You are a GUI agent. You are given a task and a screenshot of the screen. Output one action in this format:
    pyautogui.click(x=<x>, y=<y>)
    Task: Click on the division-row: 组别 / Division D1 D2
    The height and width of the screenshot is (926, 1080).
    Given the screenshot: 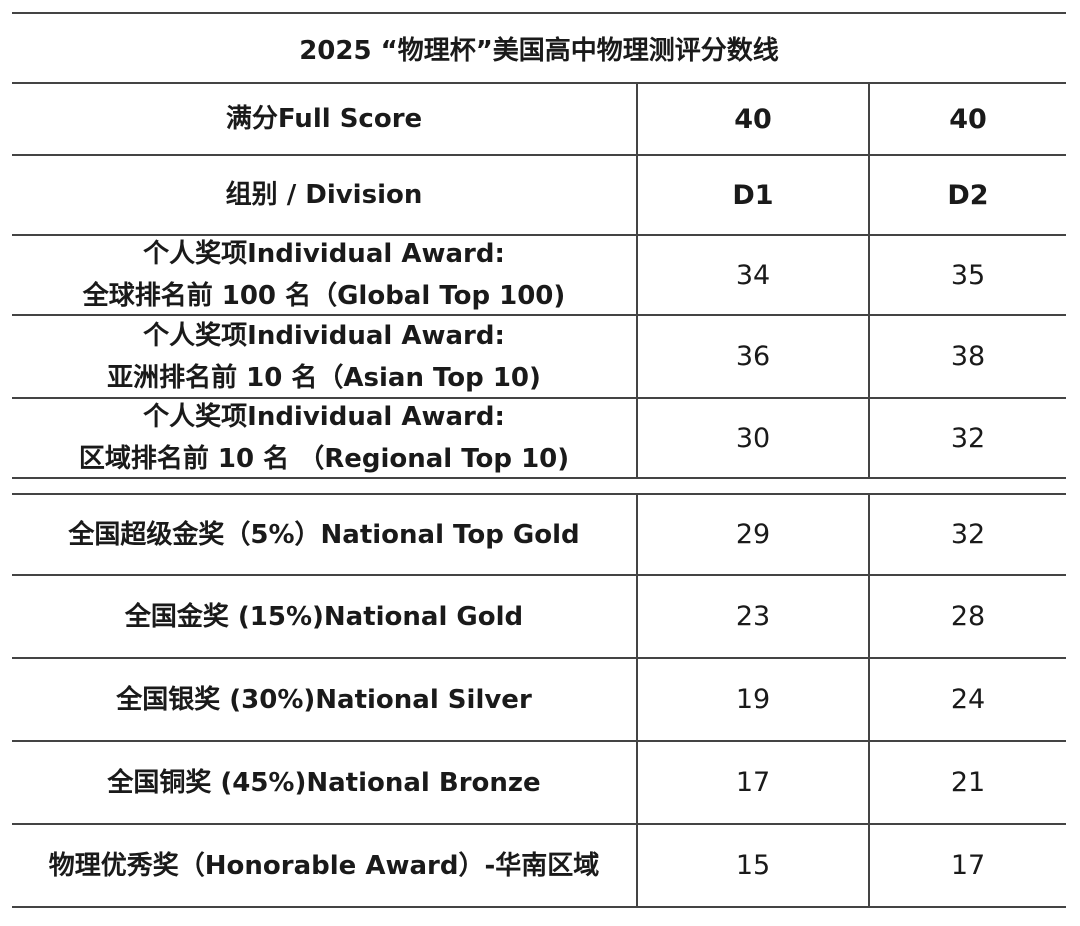 What is the action you would take?
    pyautogui.click(x=539, y=196)
    